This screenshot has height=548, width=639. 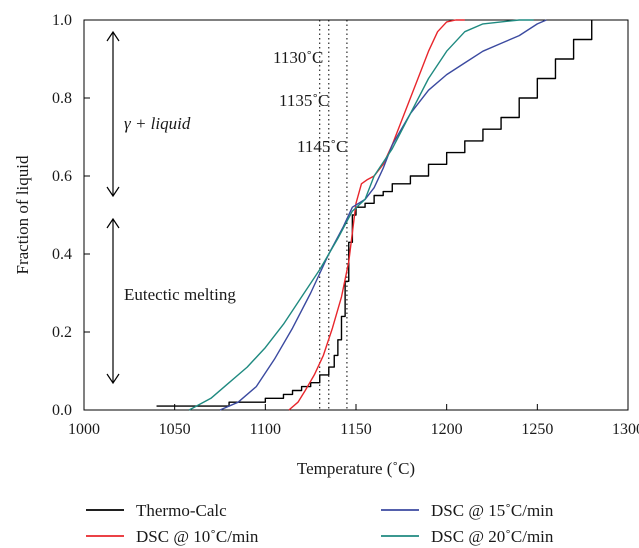 I want to click on x-tick-label: 1200, so click(x=447, y=429).